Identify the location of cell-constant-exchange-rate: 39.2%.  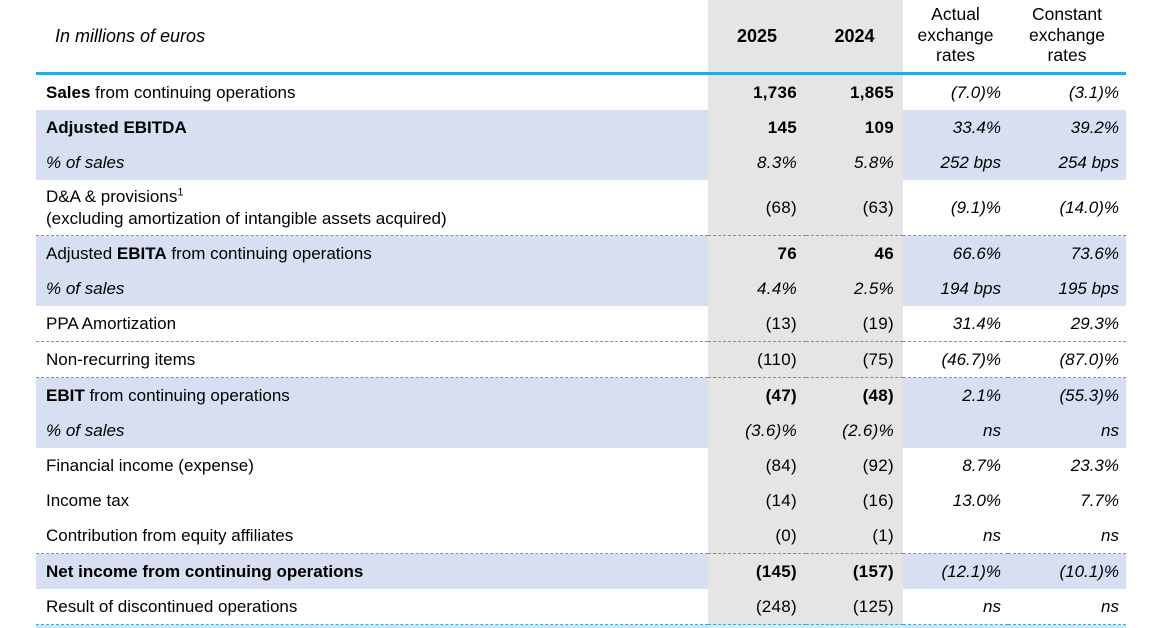
(1067, 127).